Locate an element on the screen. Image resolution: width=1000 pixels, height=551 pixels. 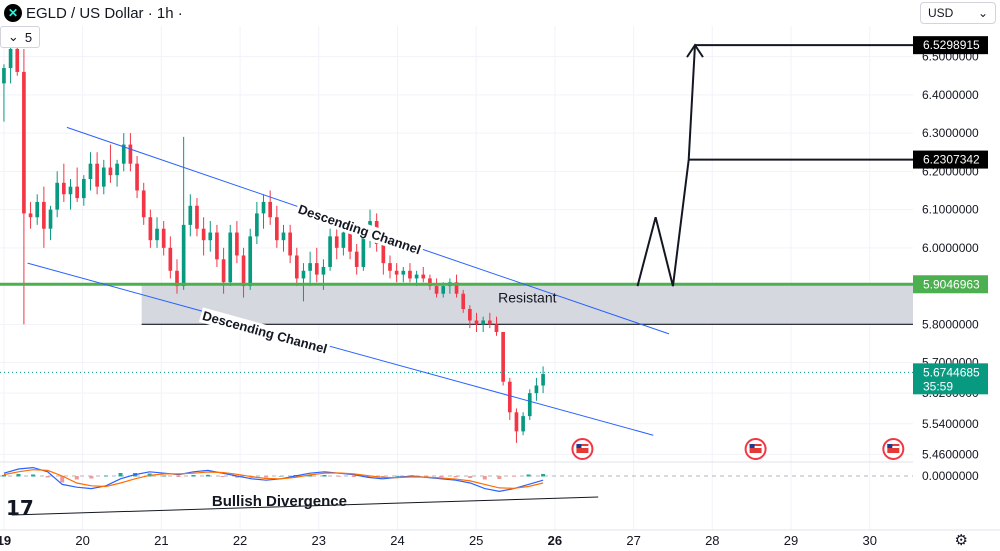
us-flag-icon is located at coordinates (893, 449).